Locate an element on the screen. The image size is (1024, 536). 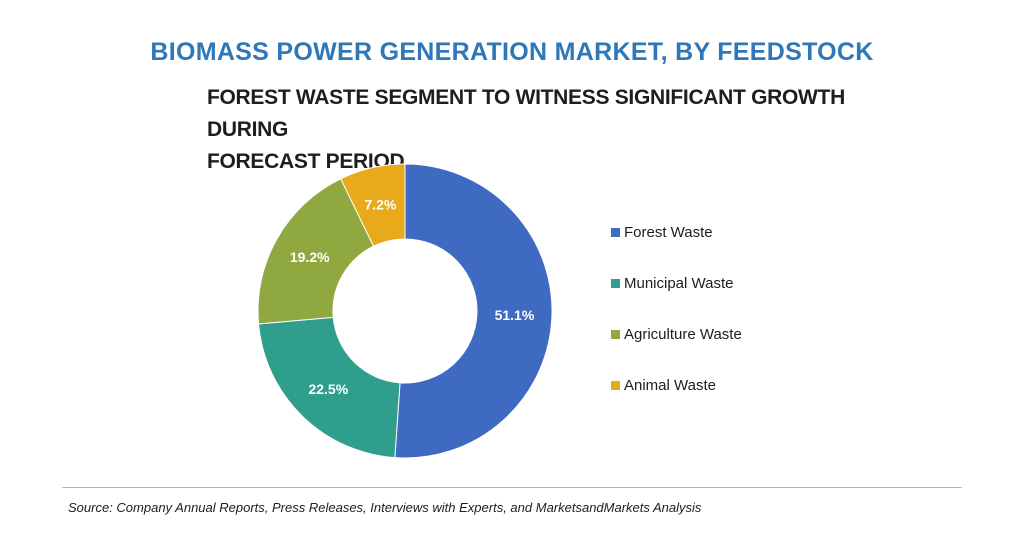
legend-swatch-forest-waste is located at coordinates (615, 232).